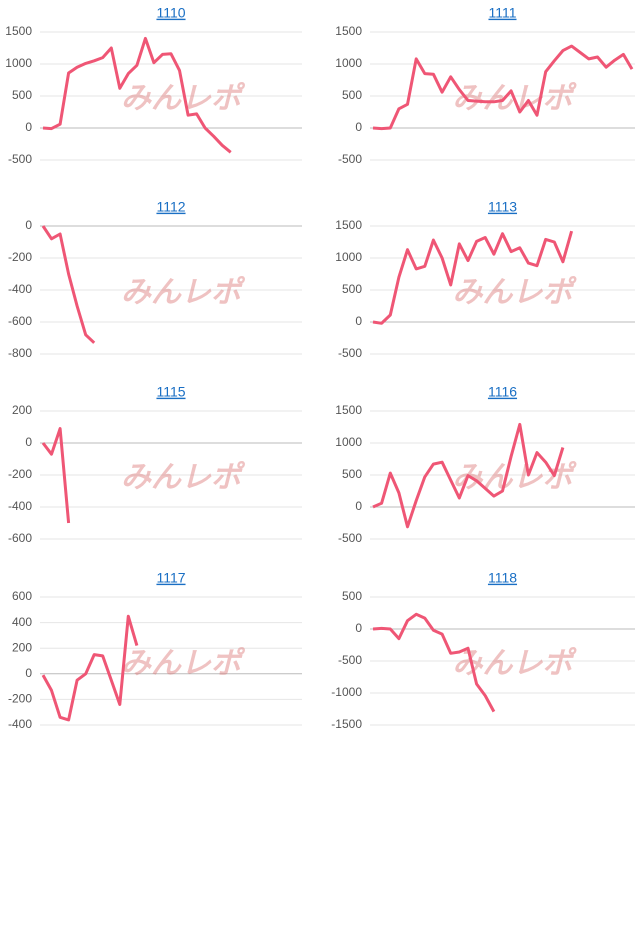  What do you see at coordinates (170, 207) in the screenshot?
I see `chart-title: 1112` at bounding box center [170, 207].